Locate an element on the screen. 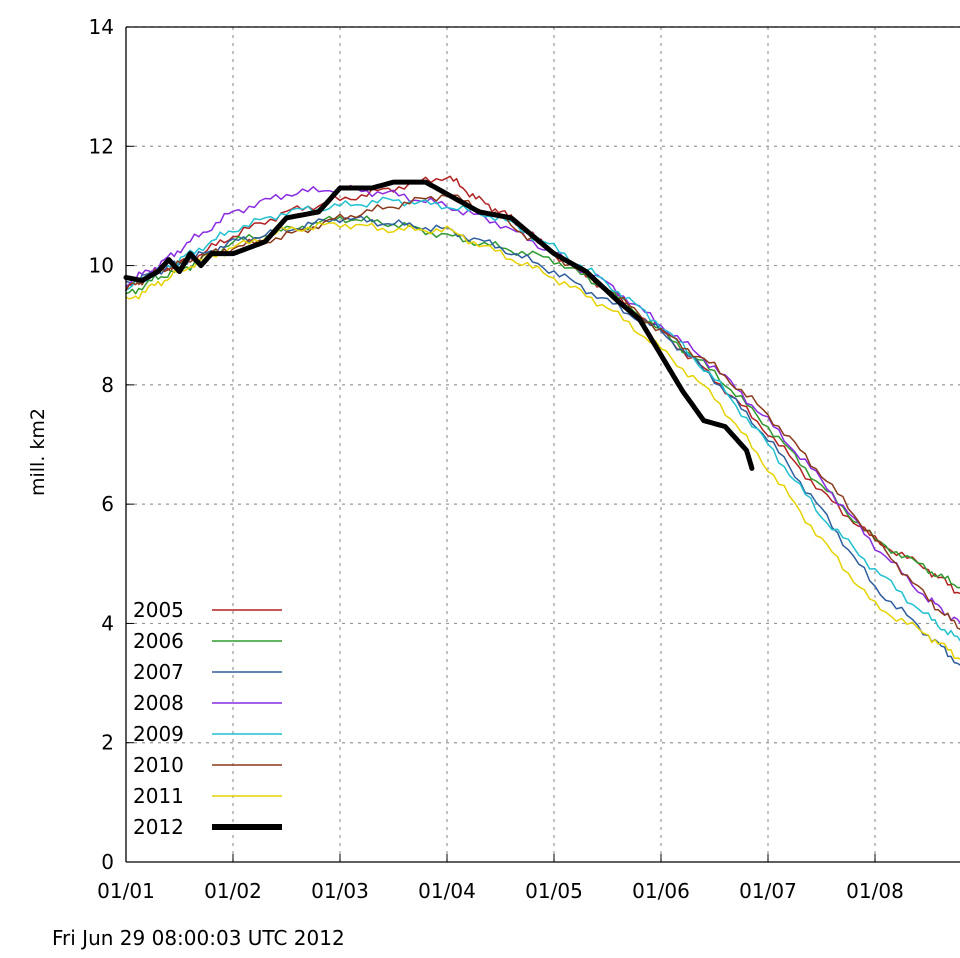 The height and width of the screenshot is (958, 960). legend-label-2012: 2012 is located at coordinates (158, 827).